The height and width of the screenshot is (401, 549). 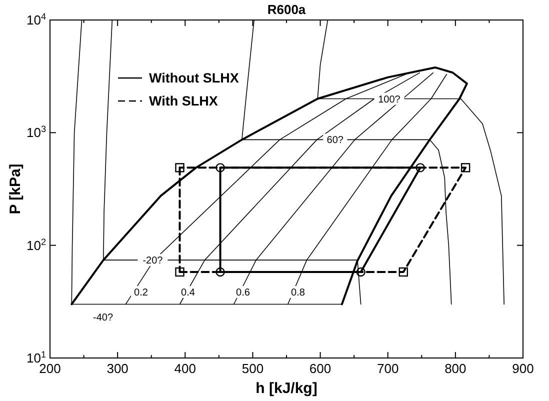 I want to click on chart-title: R600a, so click(x=286, y=9).